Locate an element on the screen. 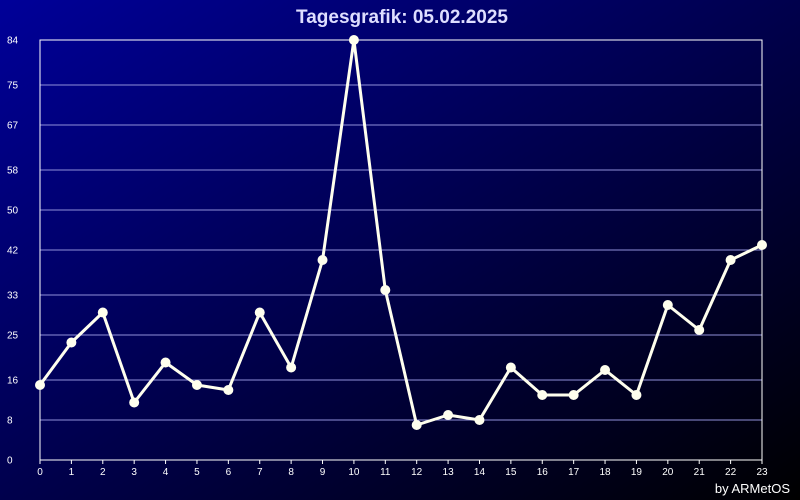 The height and width of the screenshot is (500, 800). y-tick-label: 75 is located at coordinates (13, 86).